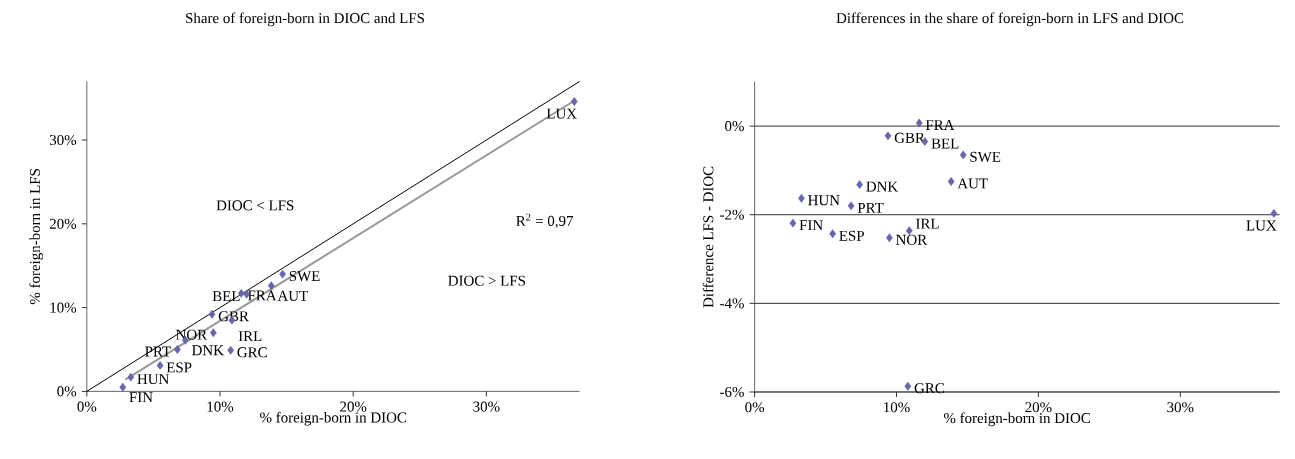 Image resolution: width=1295 pixels, height=459 pixels. I want to click on chart-title: Share of foreign-born in DIOC and LFS, so click(305, 19).